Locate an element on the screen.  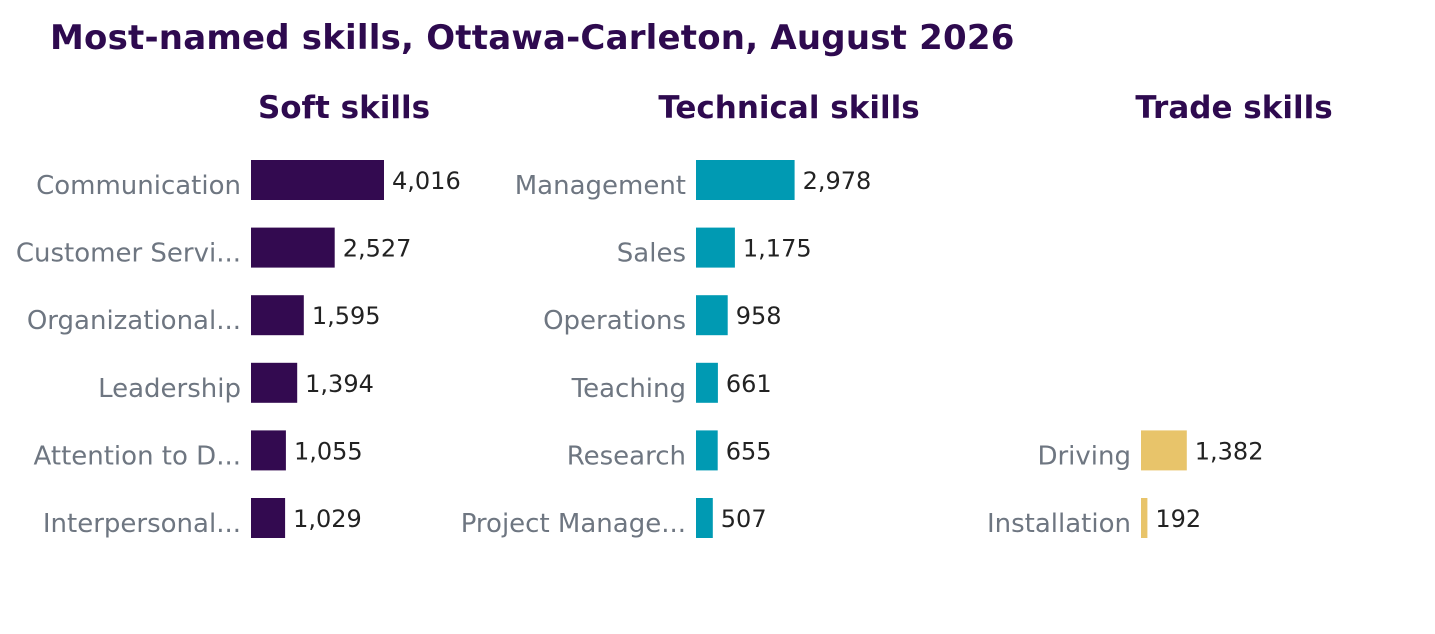
soft-skills-value-label: 1,029 is located at coordinates (327, 519).